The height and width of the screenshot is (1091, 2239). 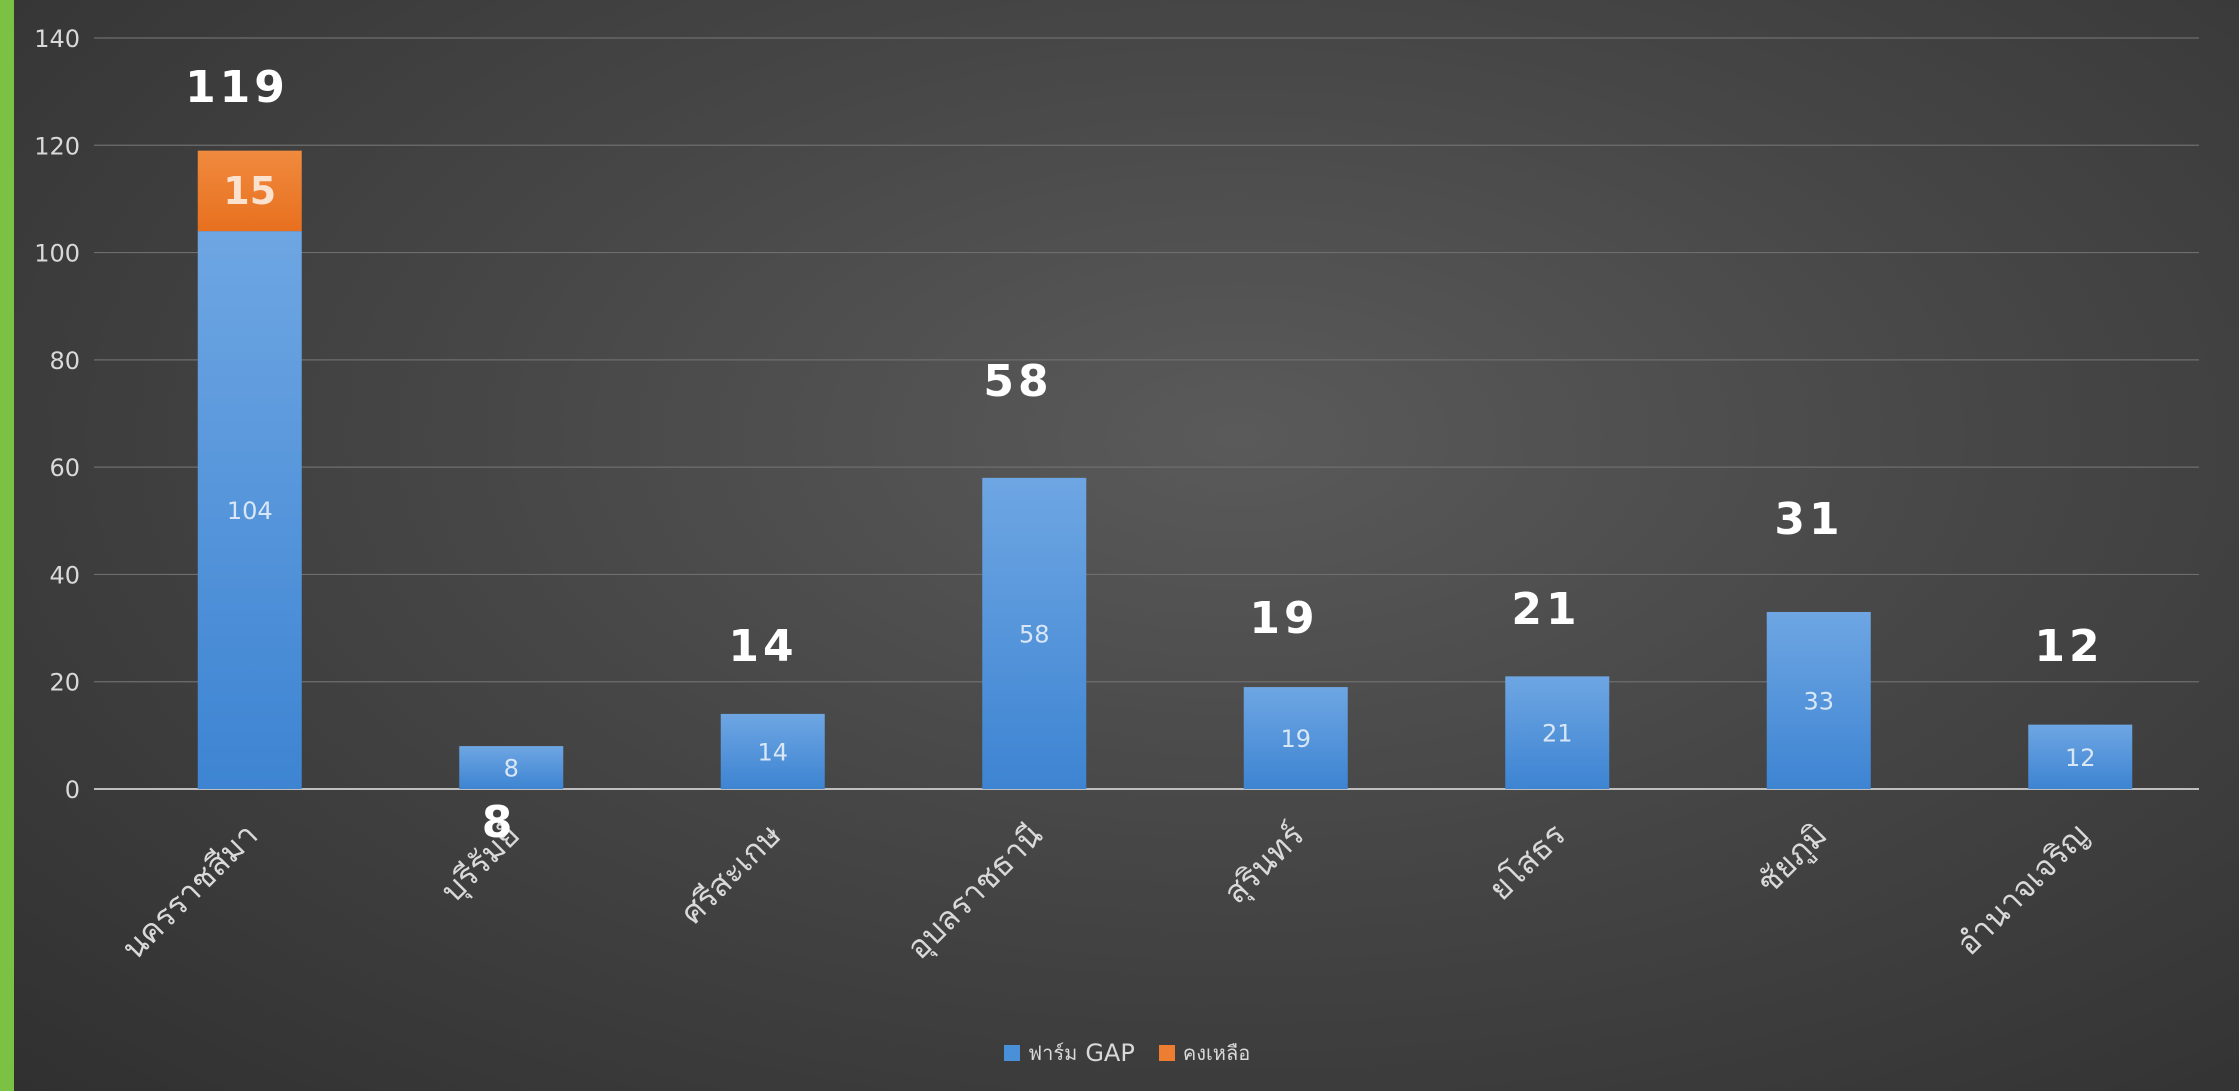 I want to click on y-tick-label: 140, so click(x=57, y=39).